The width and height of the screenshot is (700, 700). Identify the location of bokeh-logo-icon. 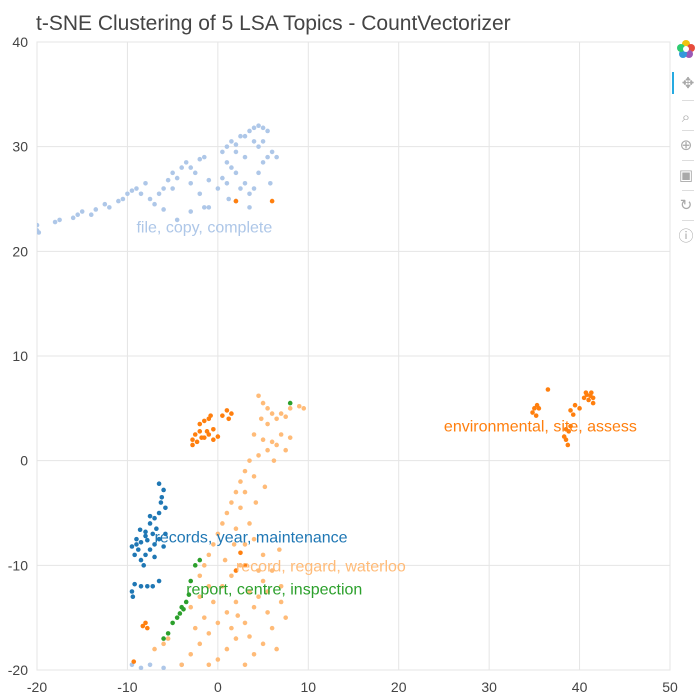
(686, 49).